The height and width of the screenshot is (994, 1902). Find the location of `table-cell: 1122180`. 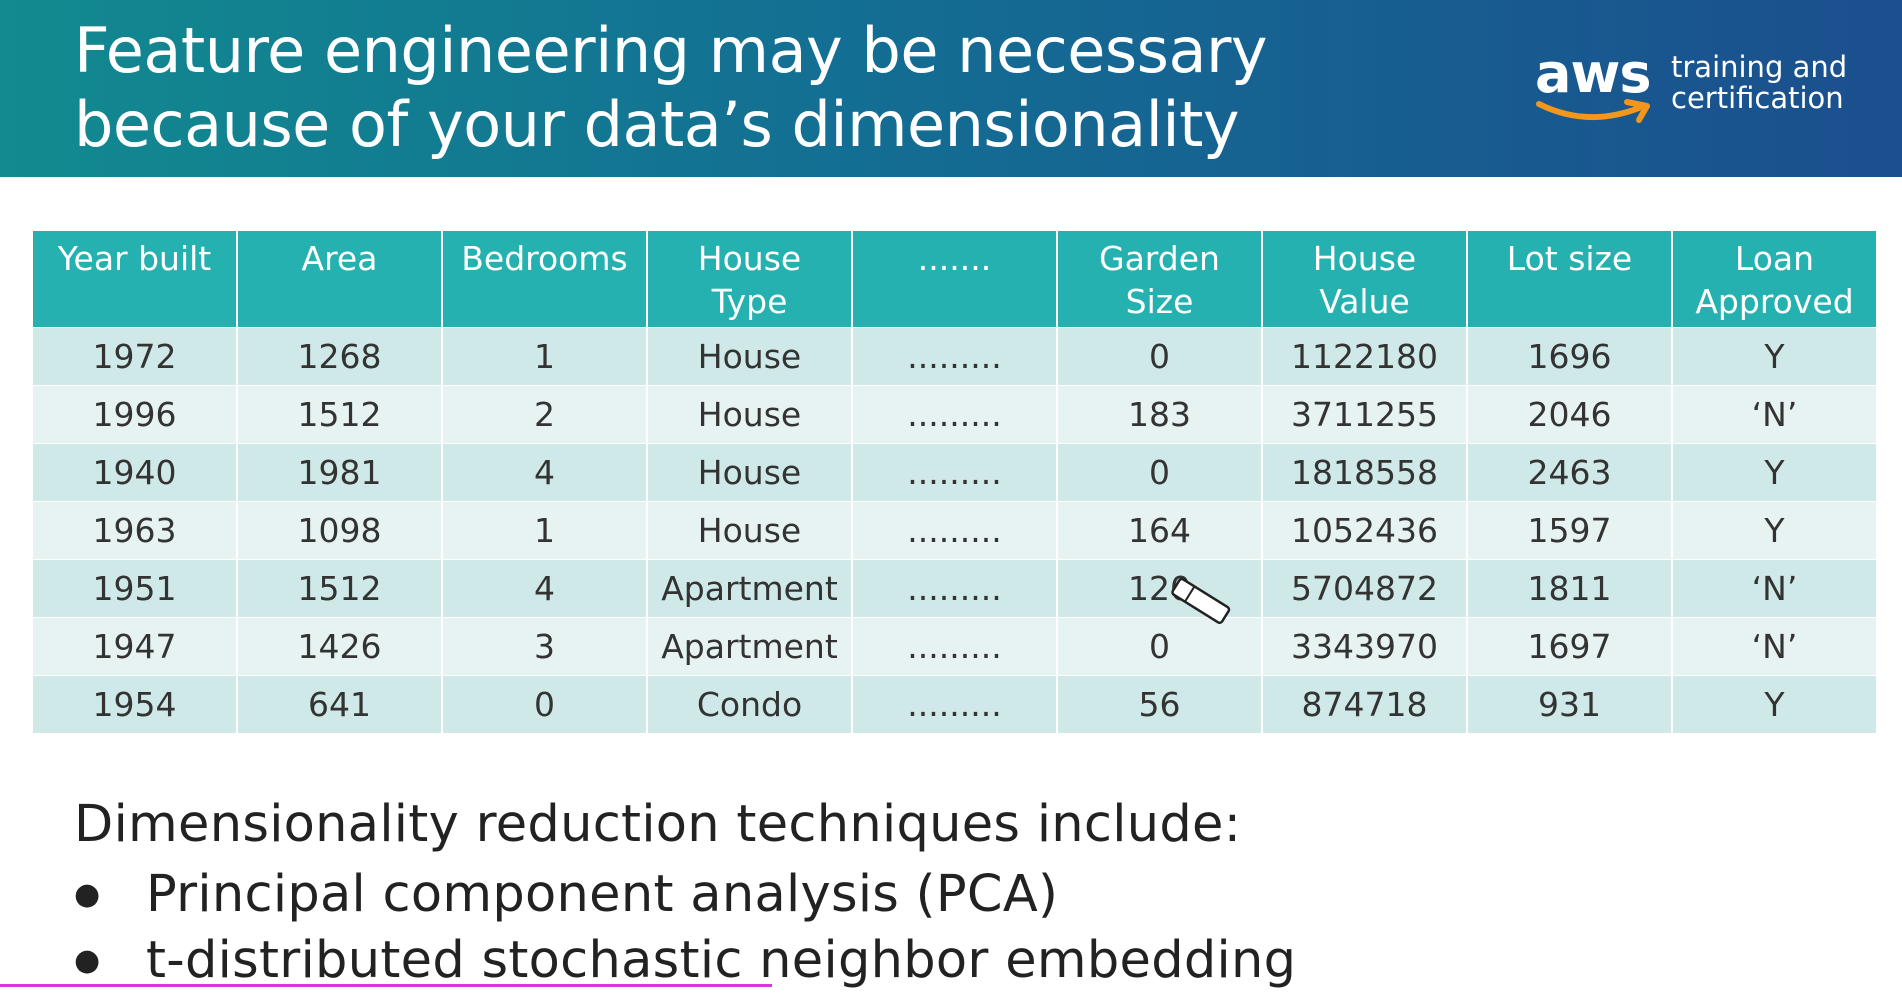

table-cell: 1122180 is located at coordinates (1365, 356).